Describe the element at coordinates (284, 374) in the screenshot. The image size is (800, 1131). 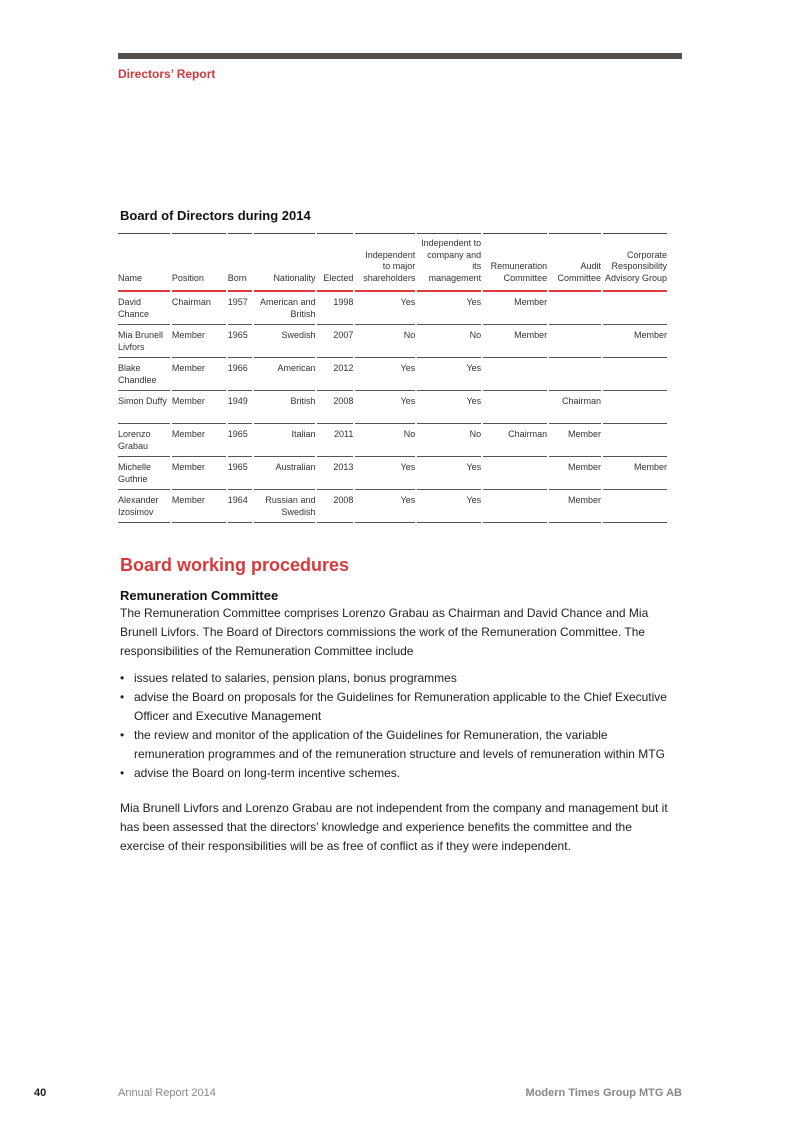
I see `table-cell: American` at that location.